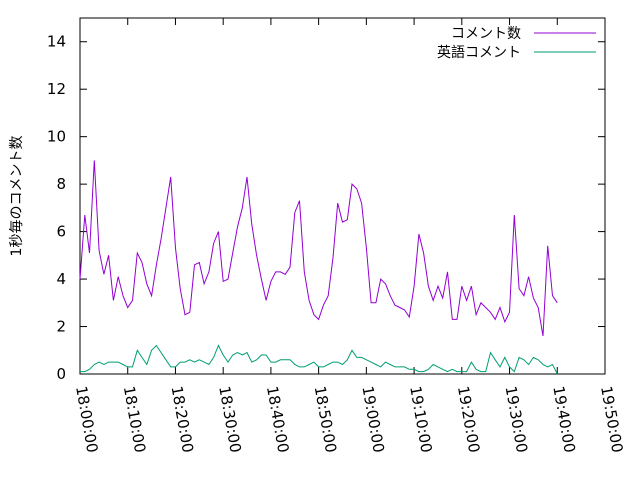 Image resolution: width=640 pixels, height=480 pixels. Describe the element at coordinates (17, 196) in the screenshot. I see `y-axis-label: 1秒毎のコメント数` at that location.